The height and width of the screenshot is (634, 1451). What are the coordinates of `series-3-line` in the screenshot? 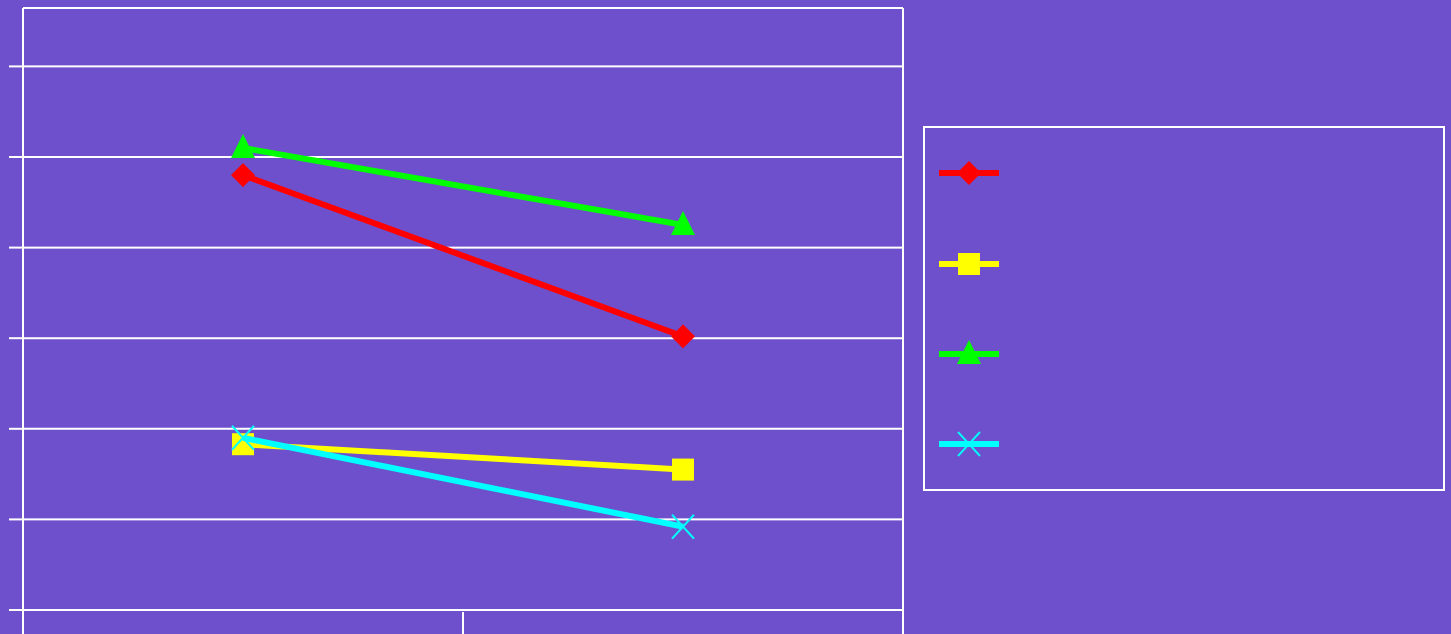 It's located at (463, 186).